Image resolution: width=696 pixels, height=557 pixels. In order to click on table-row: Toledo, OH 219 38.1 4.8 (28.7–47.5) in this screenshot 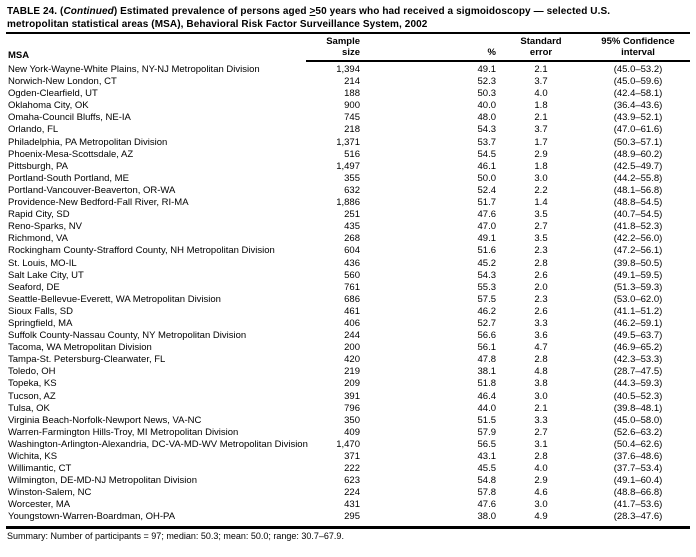, I will do `click(348, 372)`.